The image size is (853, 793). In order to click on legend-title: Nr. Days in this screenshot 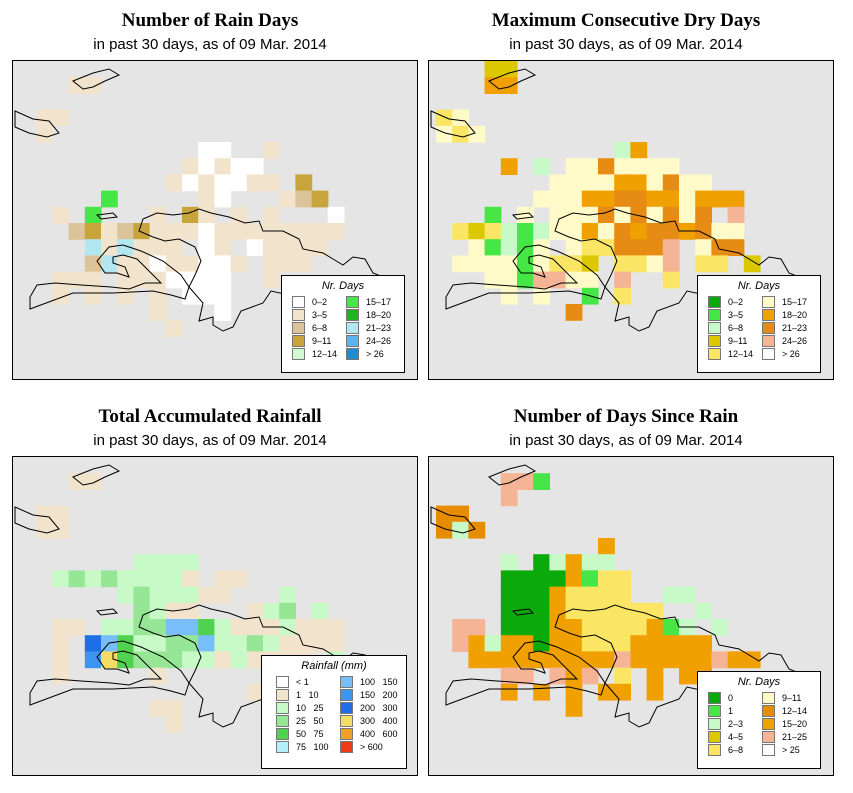, I will do `click(759, 682)`.